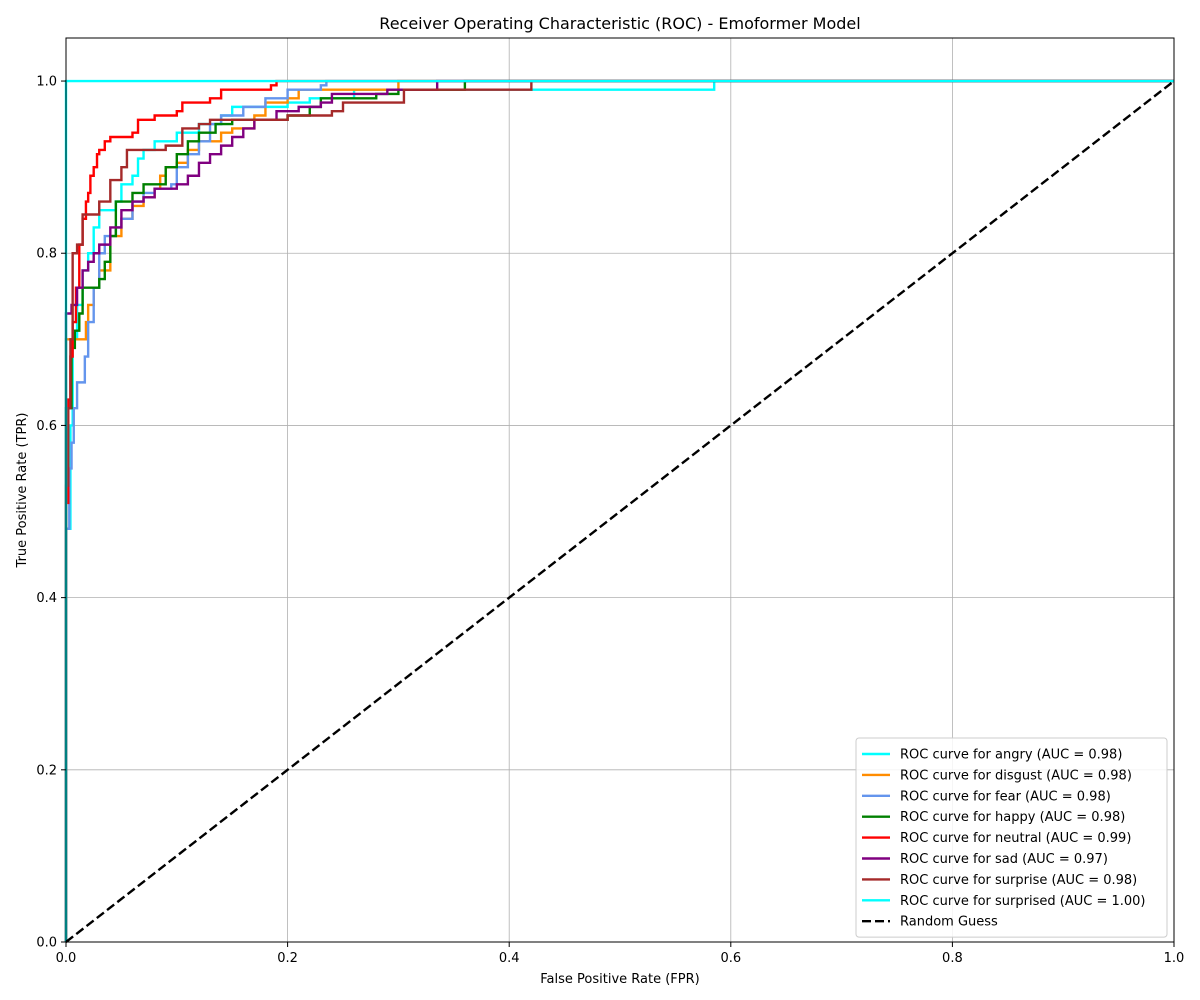  What do you see at coordinates (1023, 901) in the screenshot?
I see `legend-entry: ROC curve for surprised (AUC = 1.00)` at bounding box center [1023, 901].